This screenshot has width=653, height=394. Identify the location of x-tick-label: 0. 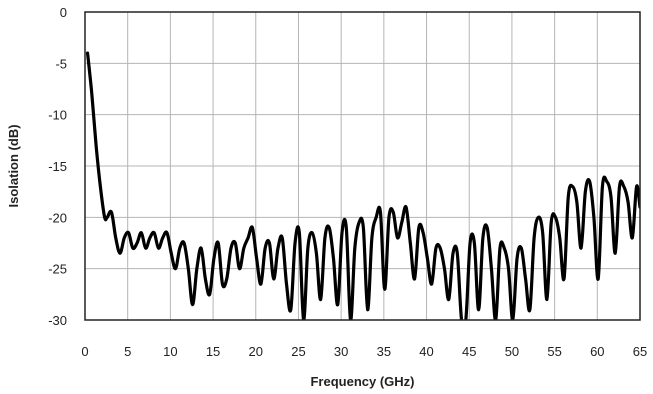
(84, 351).